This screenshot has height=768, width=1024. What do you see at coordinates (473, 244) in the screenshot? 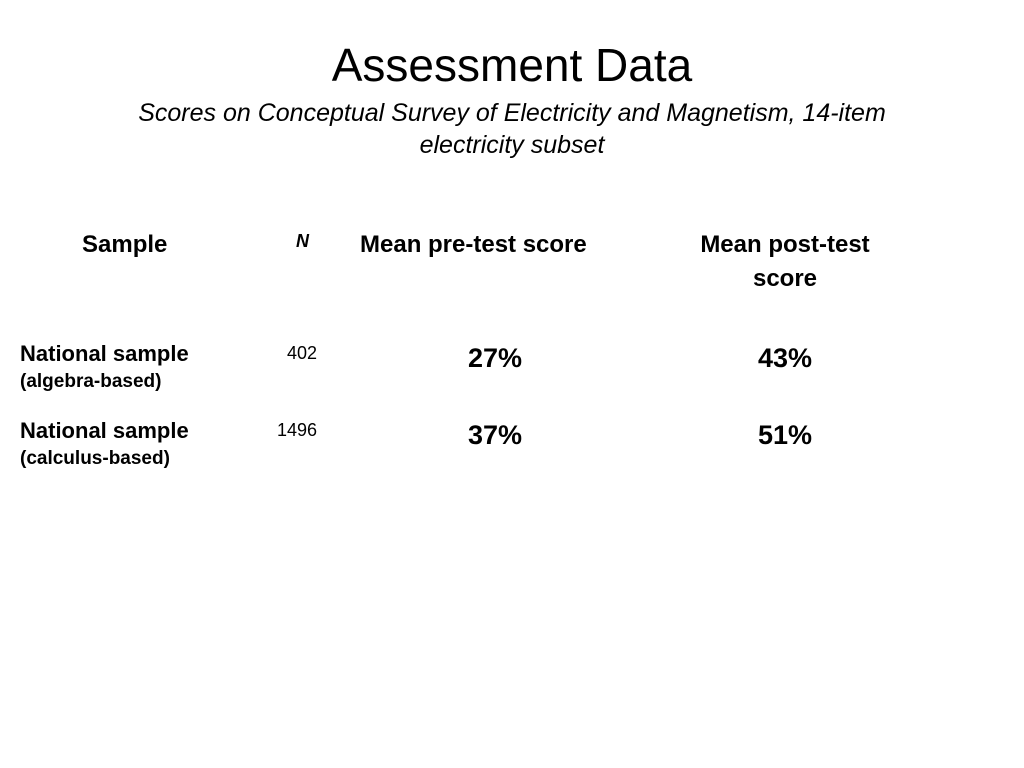
I see `header-pre-test: Mean pre-test score` at bounding box center [473, 244].